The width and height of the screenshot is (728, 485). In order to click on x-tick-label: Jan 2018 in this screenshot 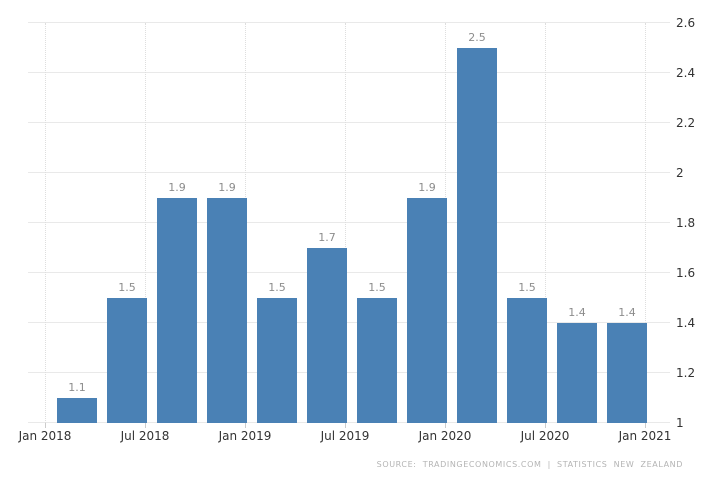, I will do `click(45, 436)`.